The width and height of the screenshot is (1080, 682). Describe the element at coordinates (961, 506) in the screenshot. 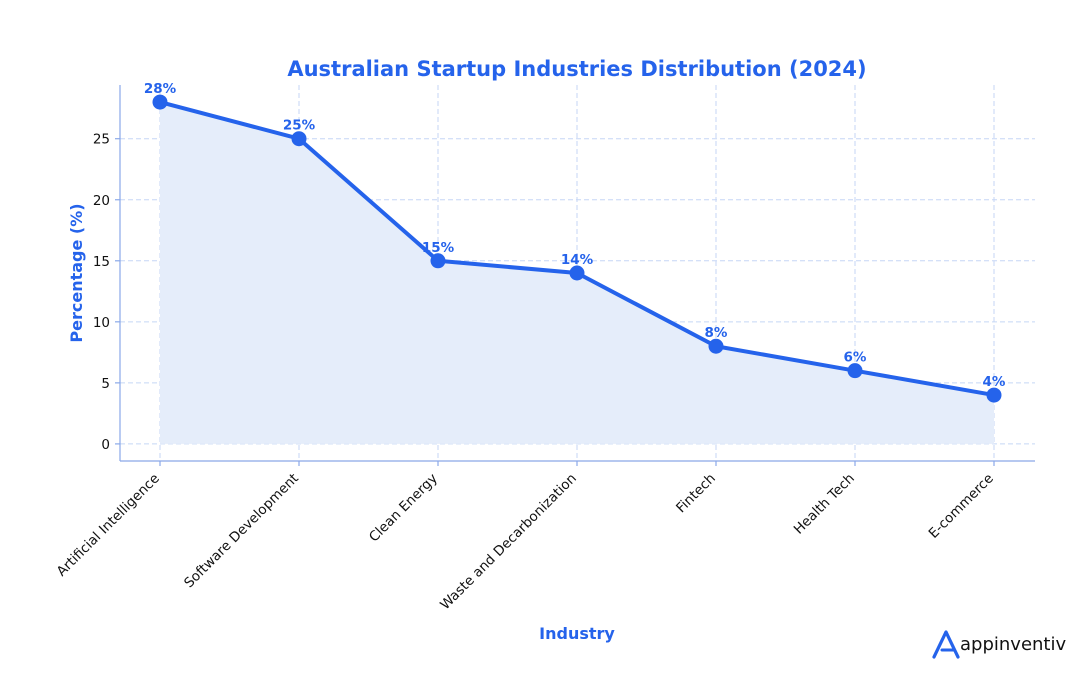

I see `x-tick-label: E-commerce` at that location.